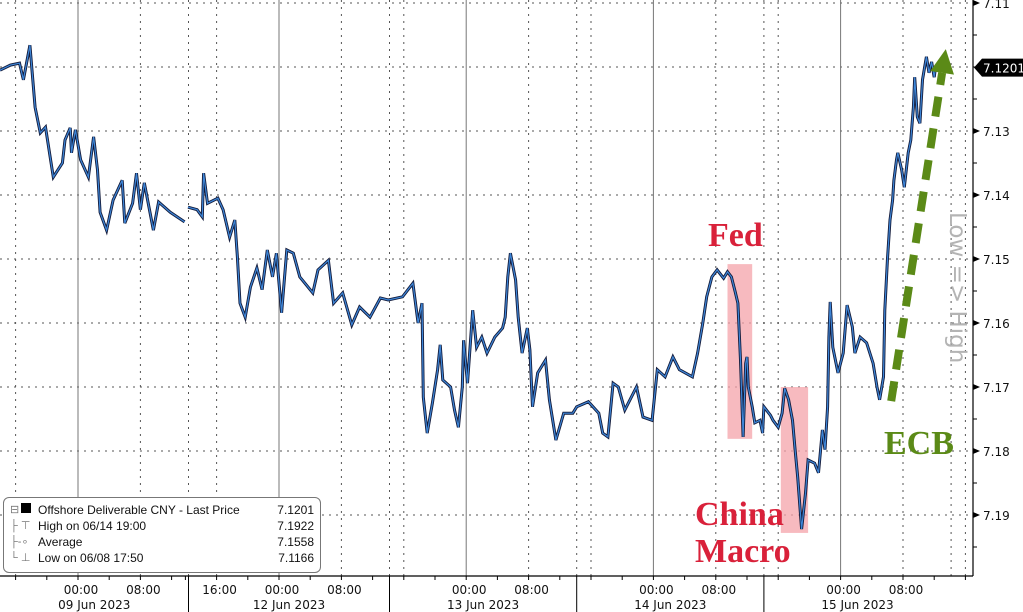 Image resolution: width=1023 pixels, height=612 pixels. Describe the element at coordinates (670, 605) in the screenshot. I see `x-date-label: 14 Jun 2023` at that location.